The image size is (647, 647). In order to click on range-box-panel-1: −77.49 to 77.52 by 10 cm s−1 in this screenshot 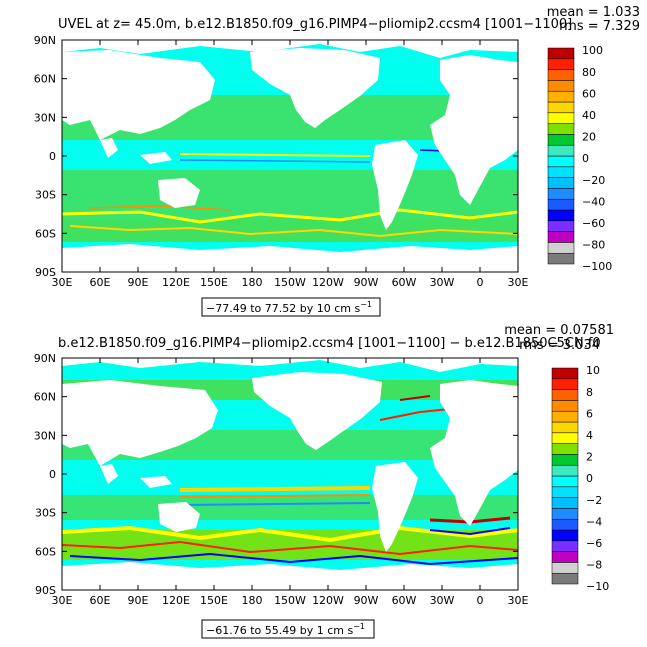, I will do `click(291, 307)`.